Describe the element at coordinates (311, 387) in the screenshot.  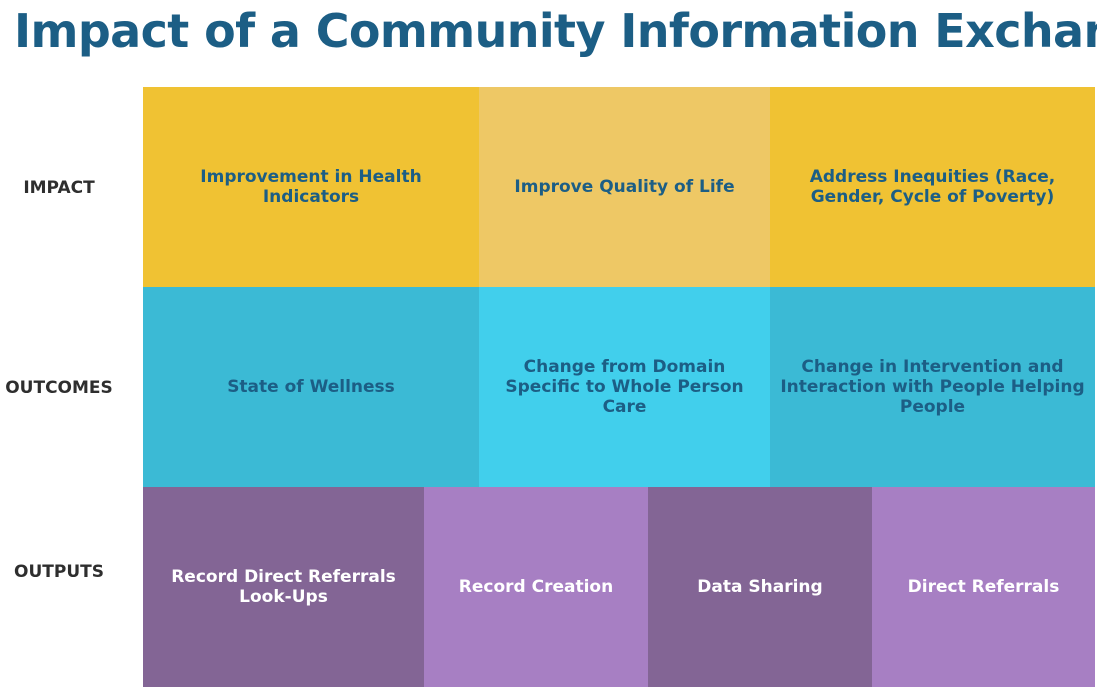
I see `outcome-box-state-of-wellness: State of Wellness` at that location.